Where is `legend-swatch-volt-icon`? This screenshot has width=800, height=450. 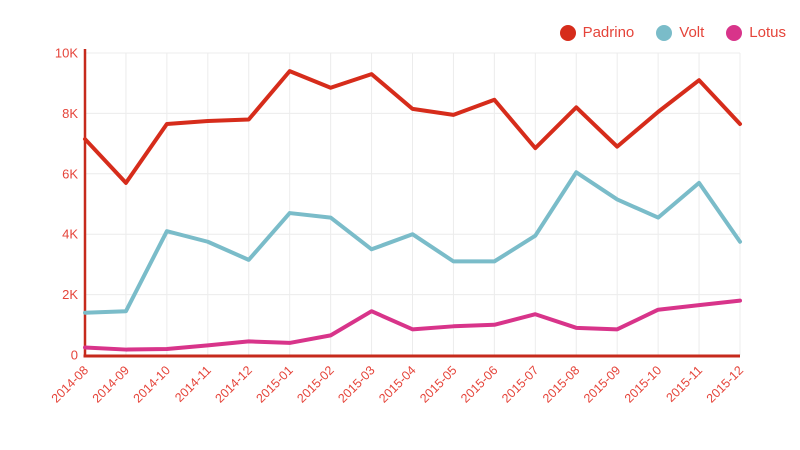 legend-swatch-volt-icon is located at coordinates (664, 32).